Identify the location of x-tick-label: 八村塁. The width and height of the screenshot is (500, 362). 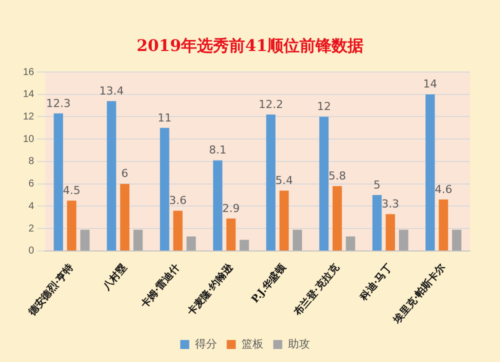
(115, 278).